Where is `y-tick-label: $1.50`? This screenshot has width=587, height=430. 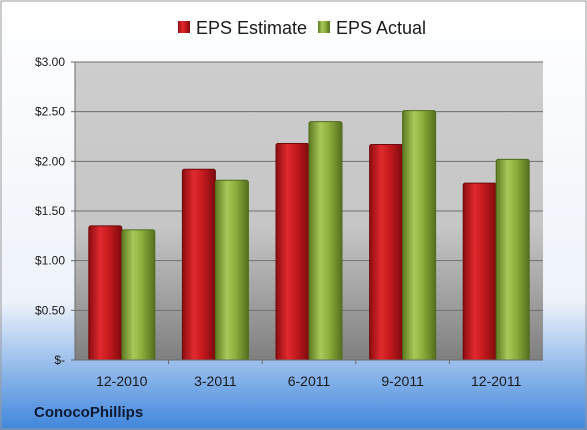 y-tick-label: $1.50 is located at coordinates (50, 211).